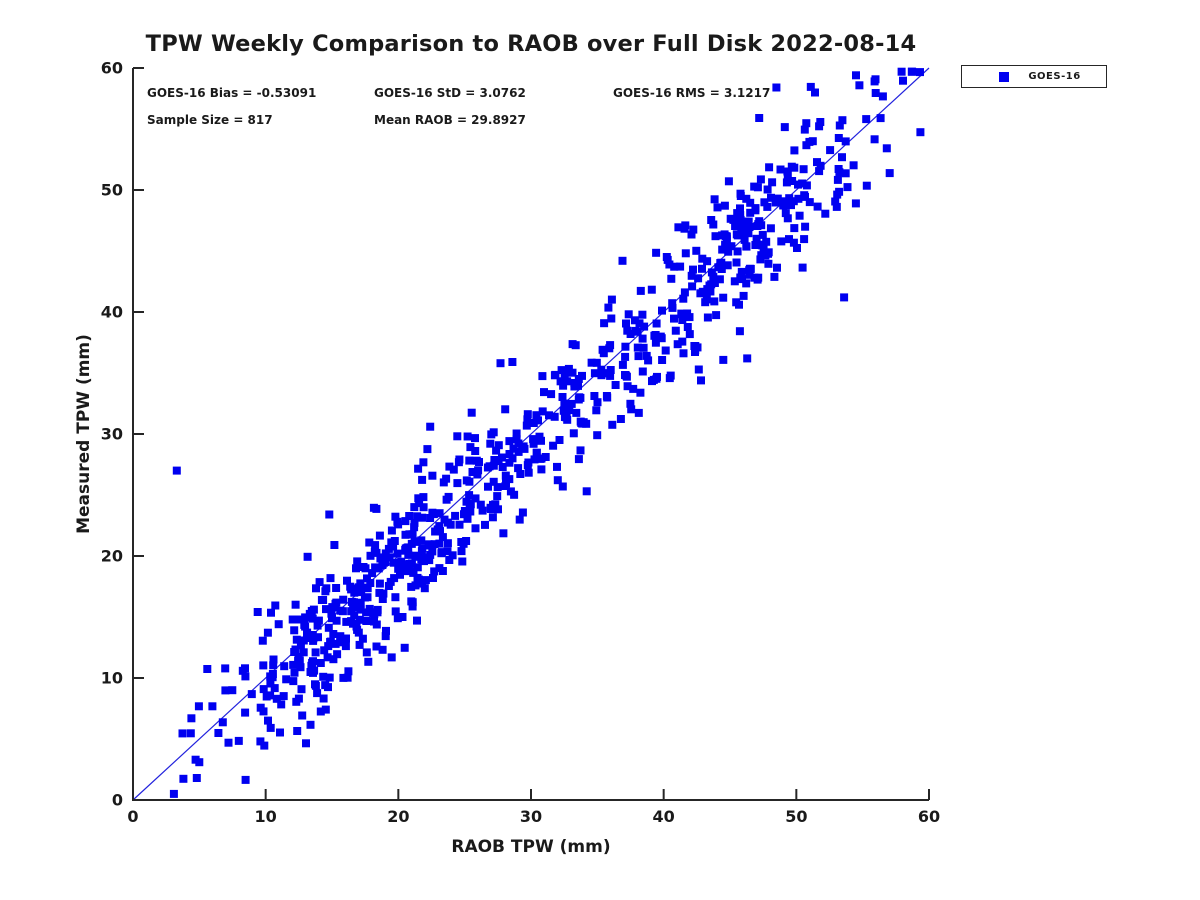 Image resolution: width=1200 pixels, height=900 pixels. Describe the element at coordinates (531, 847) in the screenshot. I see `x-axis-label: RAOB TPW (mm)` at that location.